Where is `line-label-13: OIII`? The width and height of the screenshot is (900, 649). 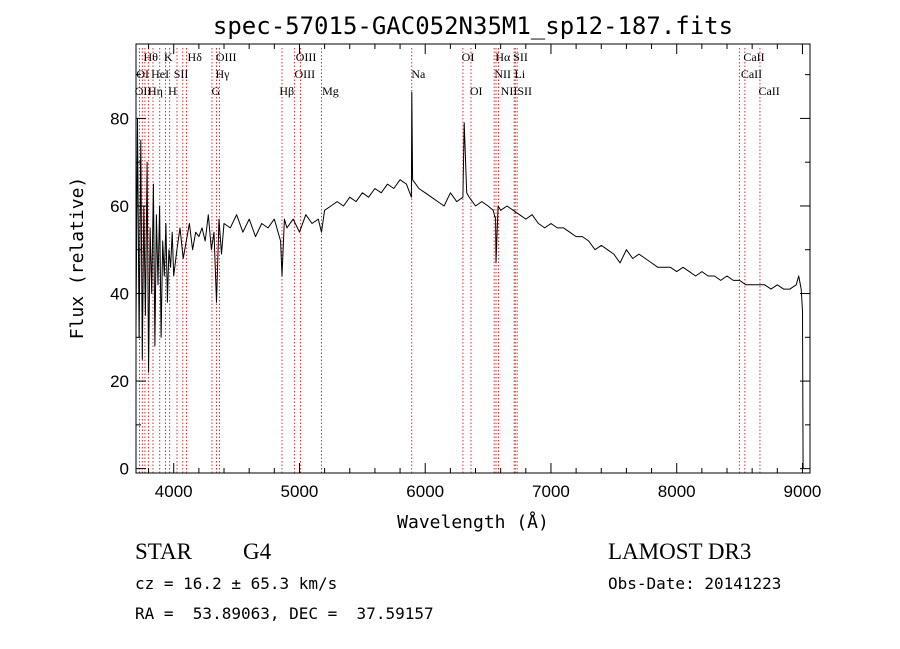 line-label-13: OIII is located at coordinates (304, 74).